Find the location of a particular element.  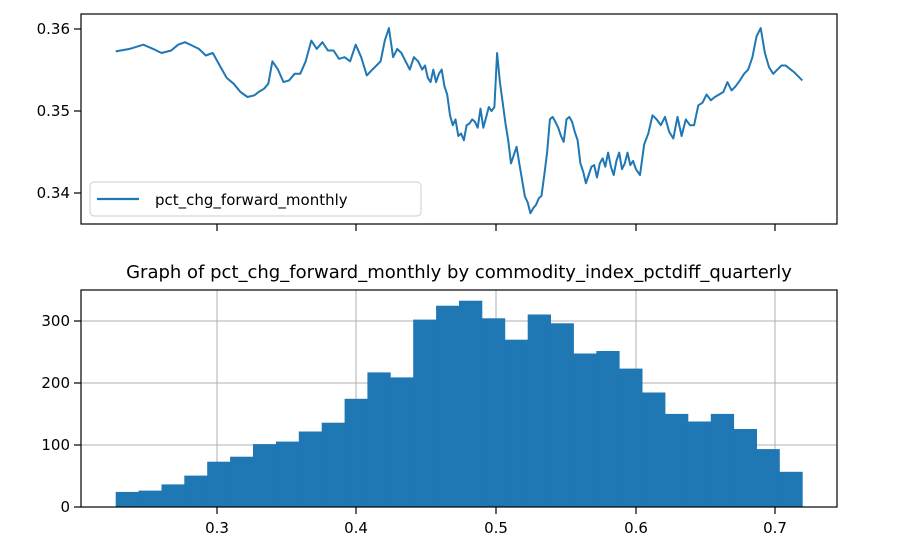

y-tick-label: 0.36 is located at coordinates (53, 29).